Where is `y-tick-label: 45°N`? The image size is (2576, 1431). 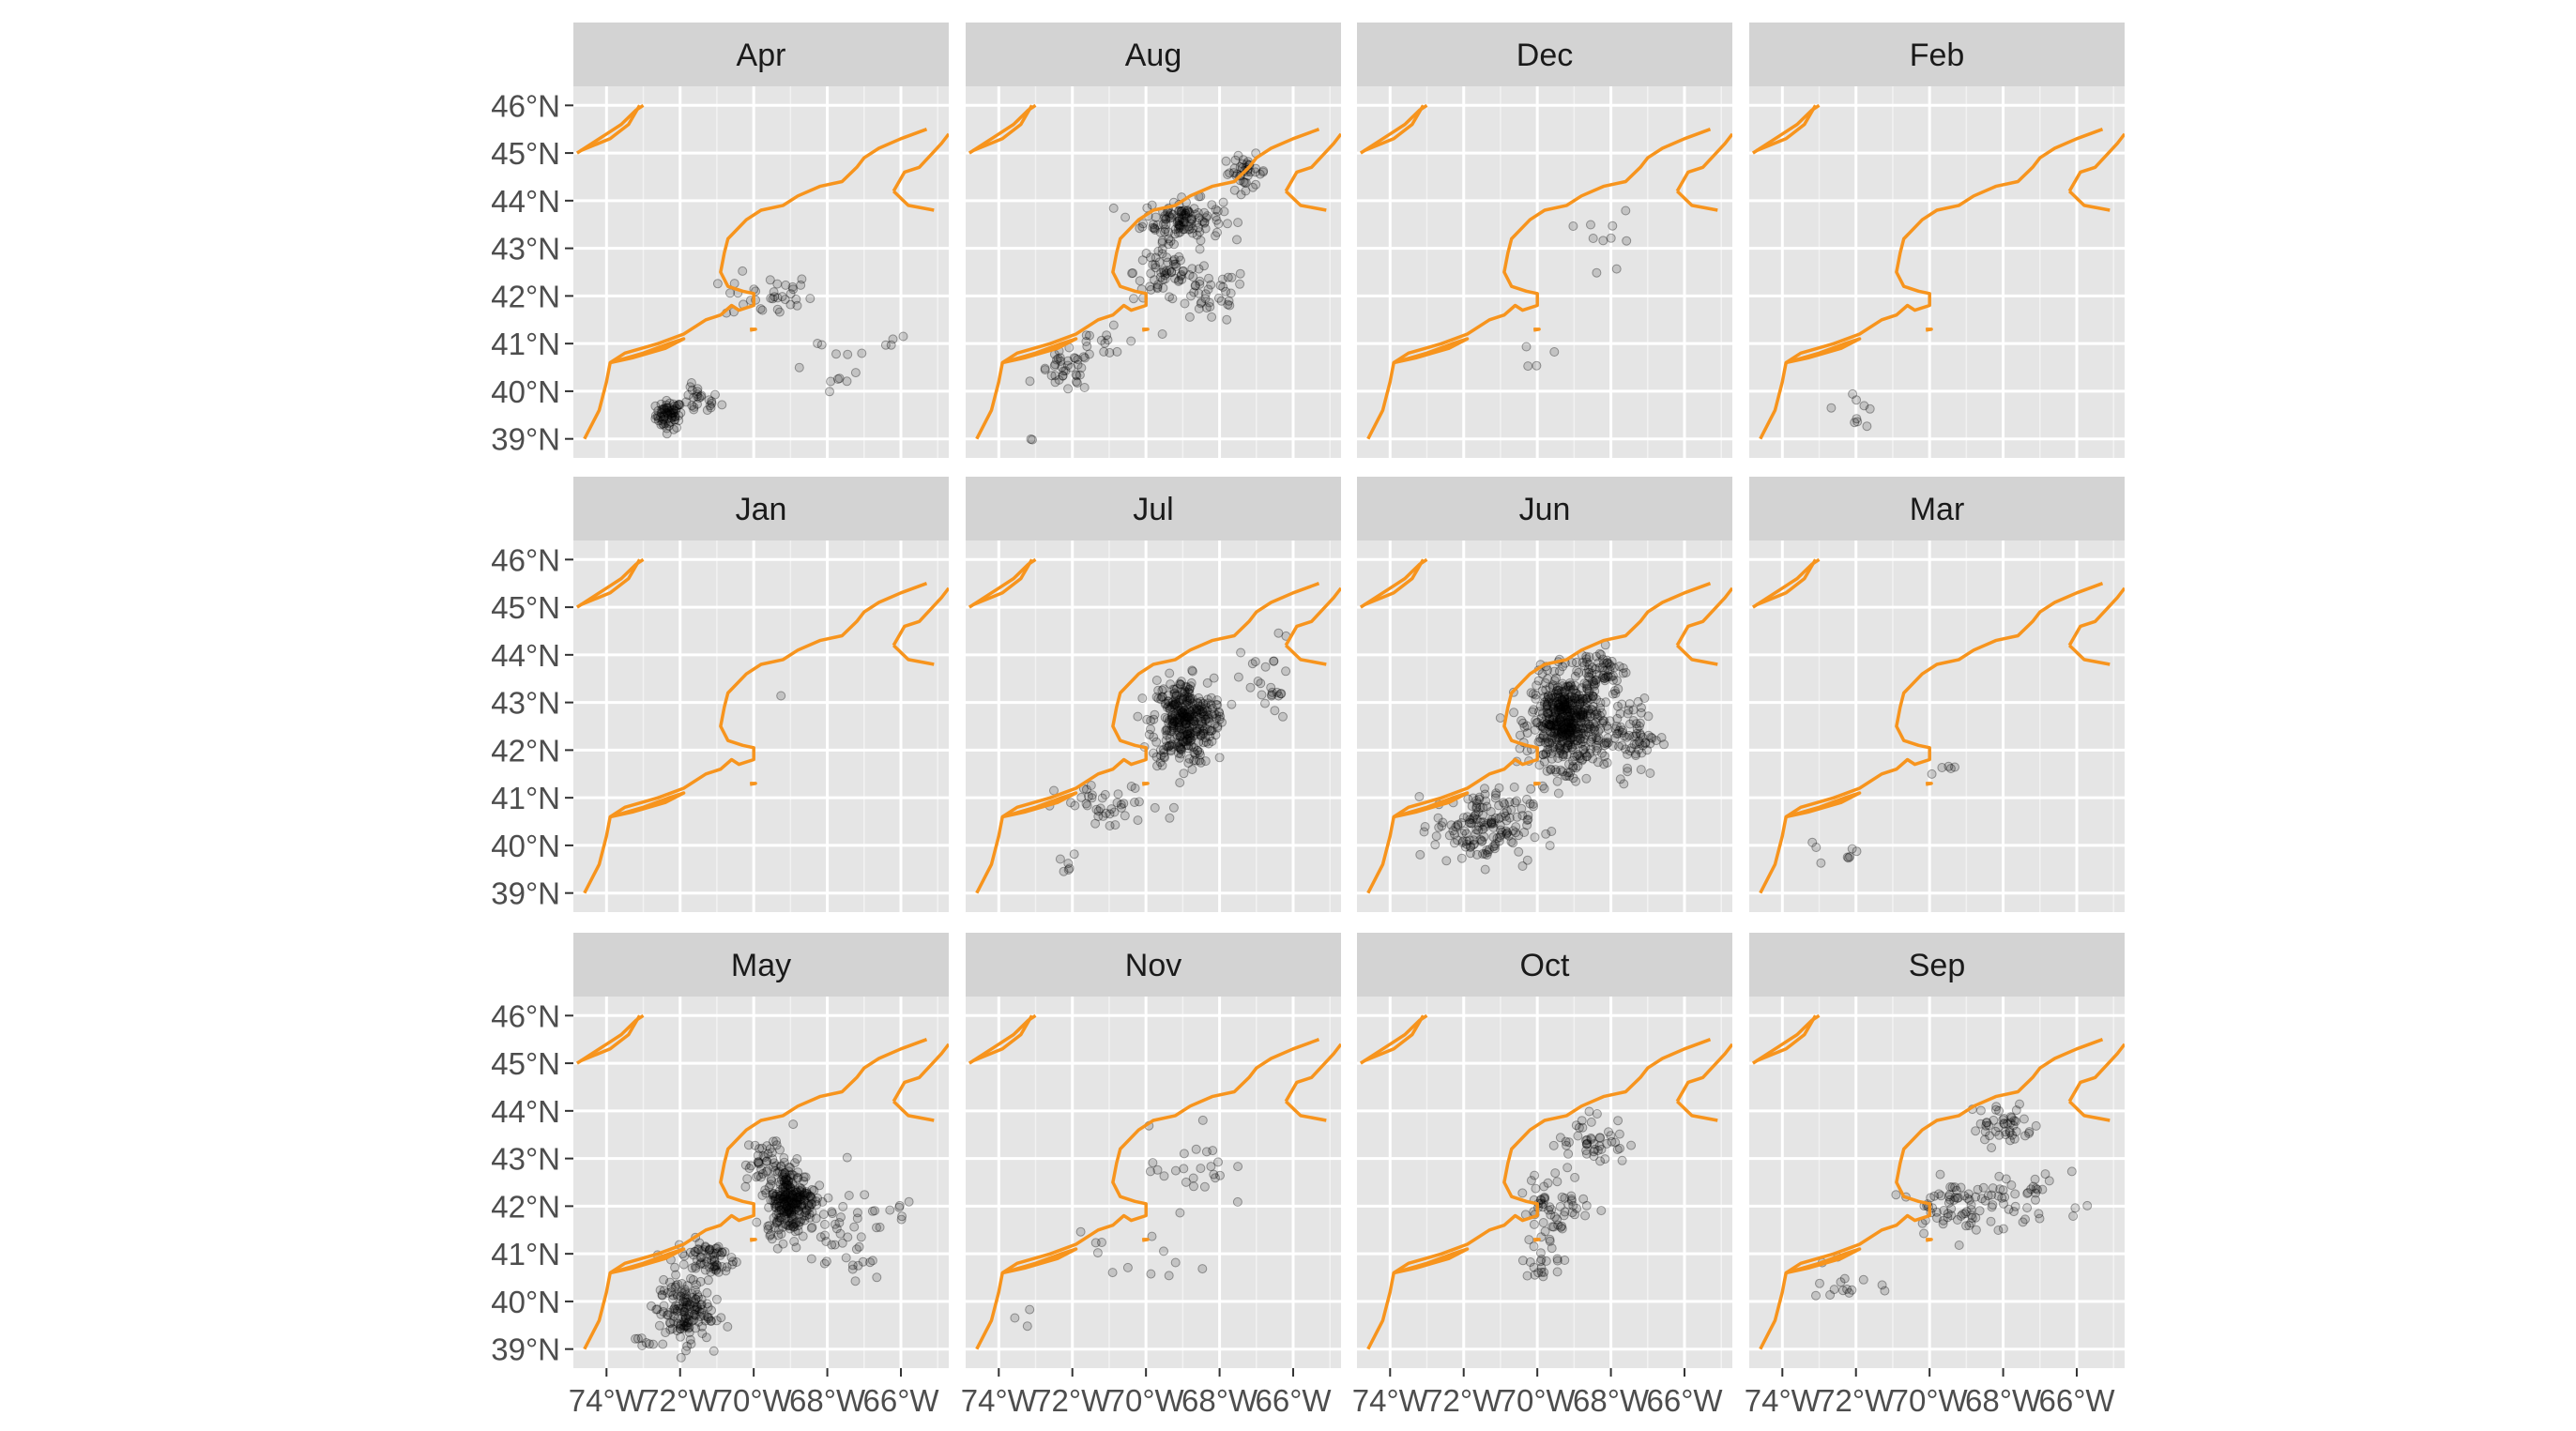 y-tick-label: 45°N is located at coordinates (525, 1063).